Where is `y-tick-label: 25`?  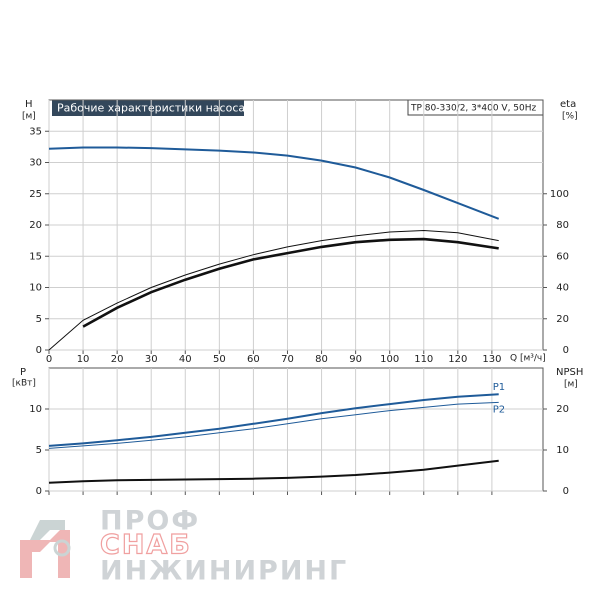
y-tick-label: 25 is located at coordinates (35, 194).